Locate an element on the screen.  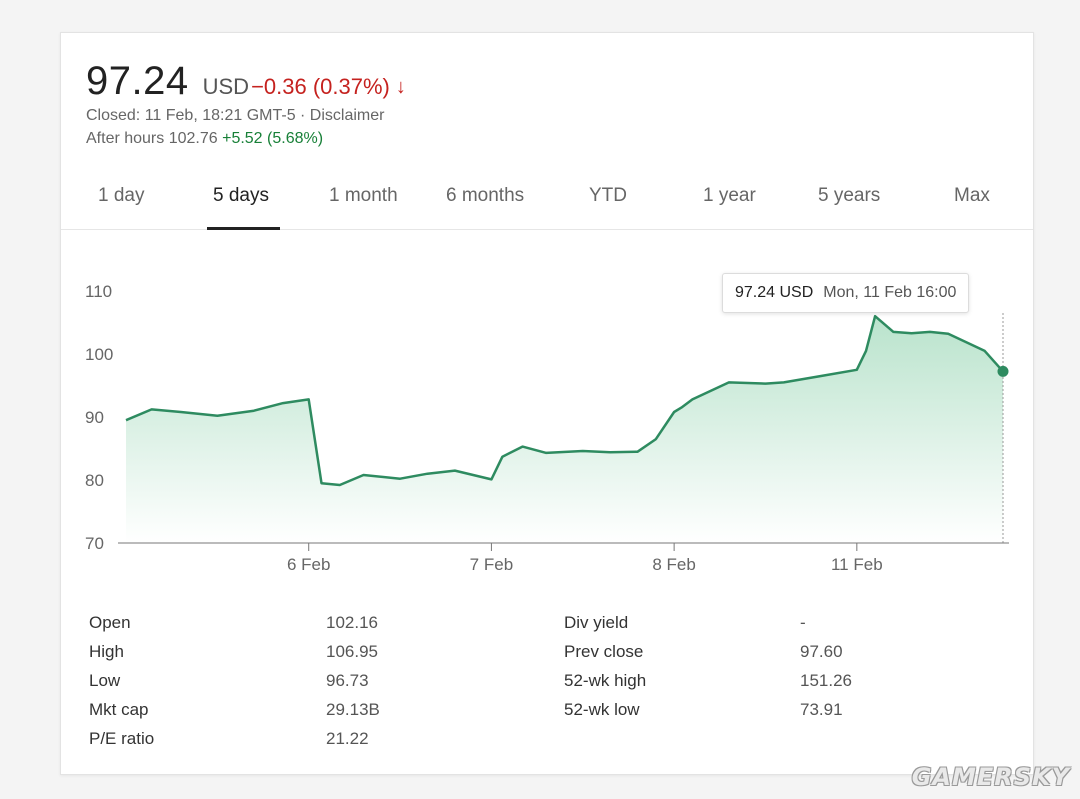
stat-label: Prev close is located at coordinates (604, 651).